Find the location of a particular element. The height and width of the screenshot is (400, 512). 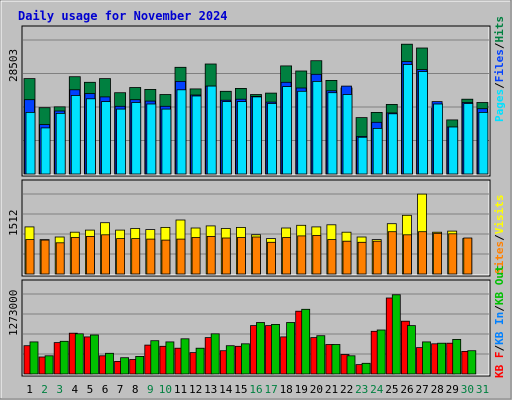

legend-visits: Visits is located at coordinates (499, 215).